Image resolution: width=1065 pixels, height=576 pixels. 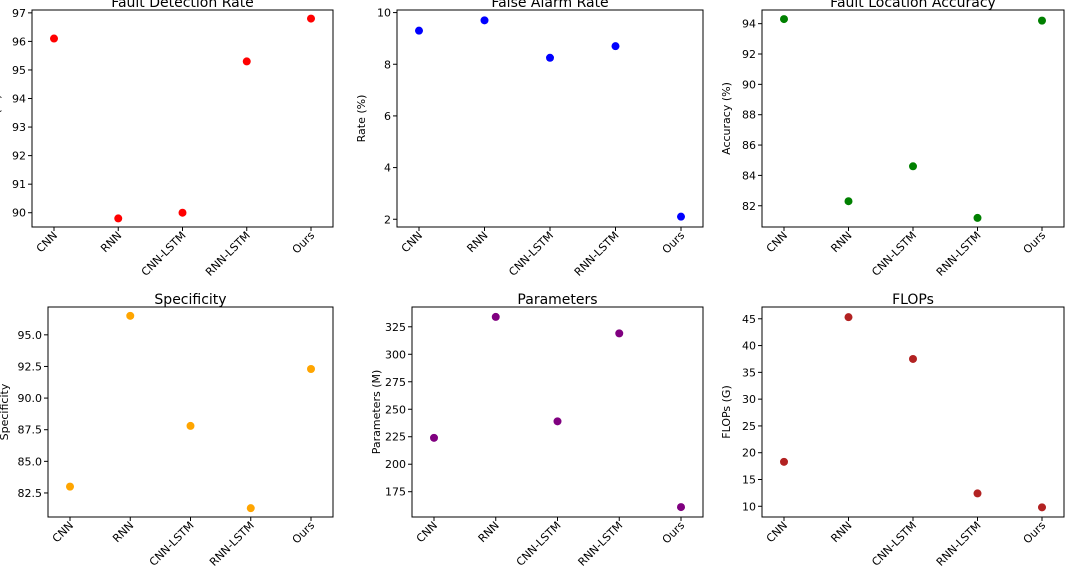 What do you see at coordinates (1, 119) in the screenshot?
I see `y-axis-label: Rate (%)` at bounding box center [1, 119].